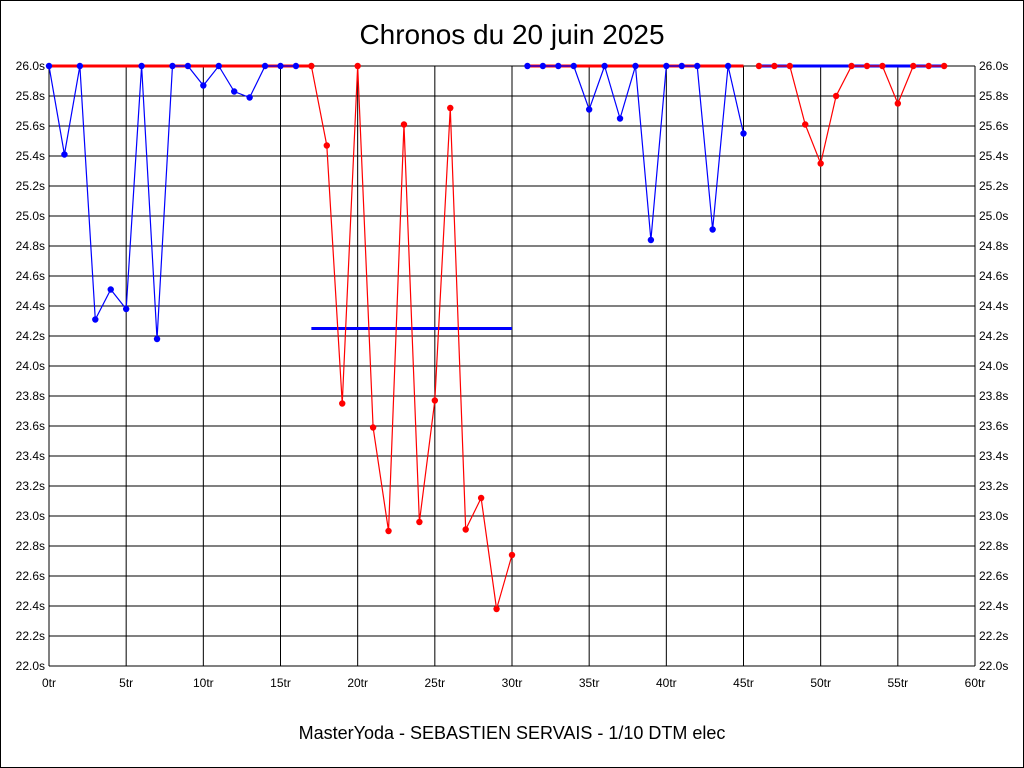 This screenshot has height=768, width=1024. Describe the element at coordinates (30, 396) in the screenshot. I see `y-tick-label-left: 23.8s` at that location.